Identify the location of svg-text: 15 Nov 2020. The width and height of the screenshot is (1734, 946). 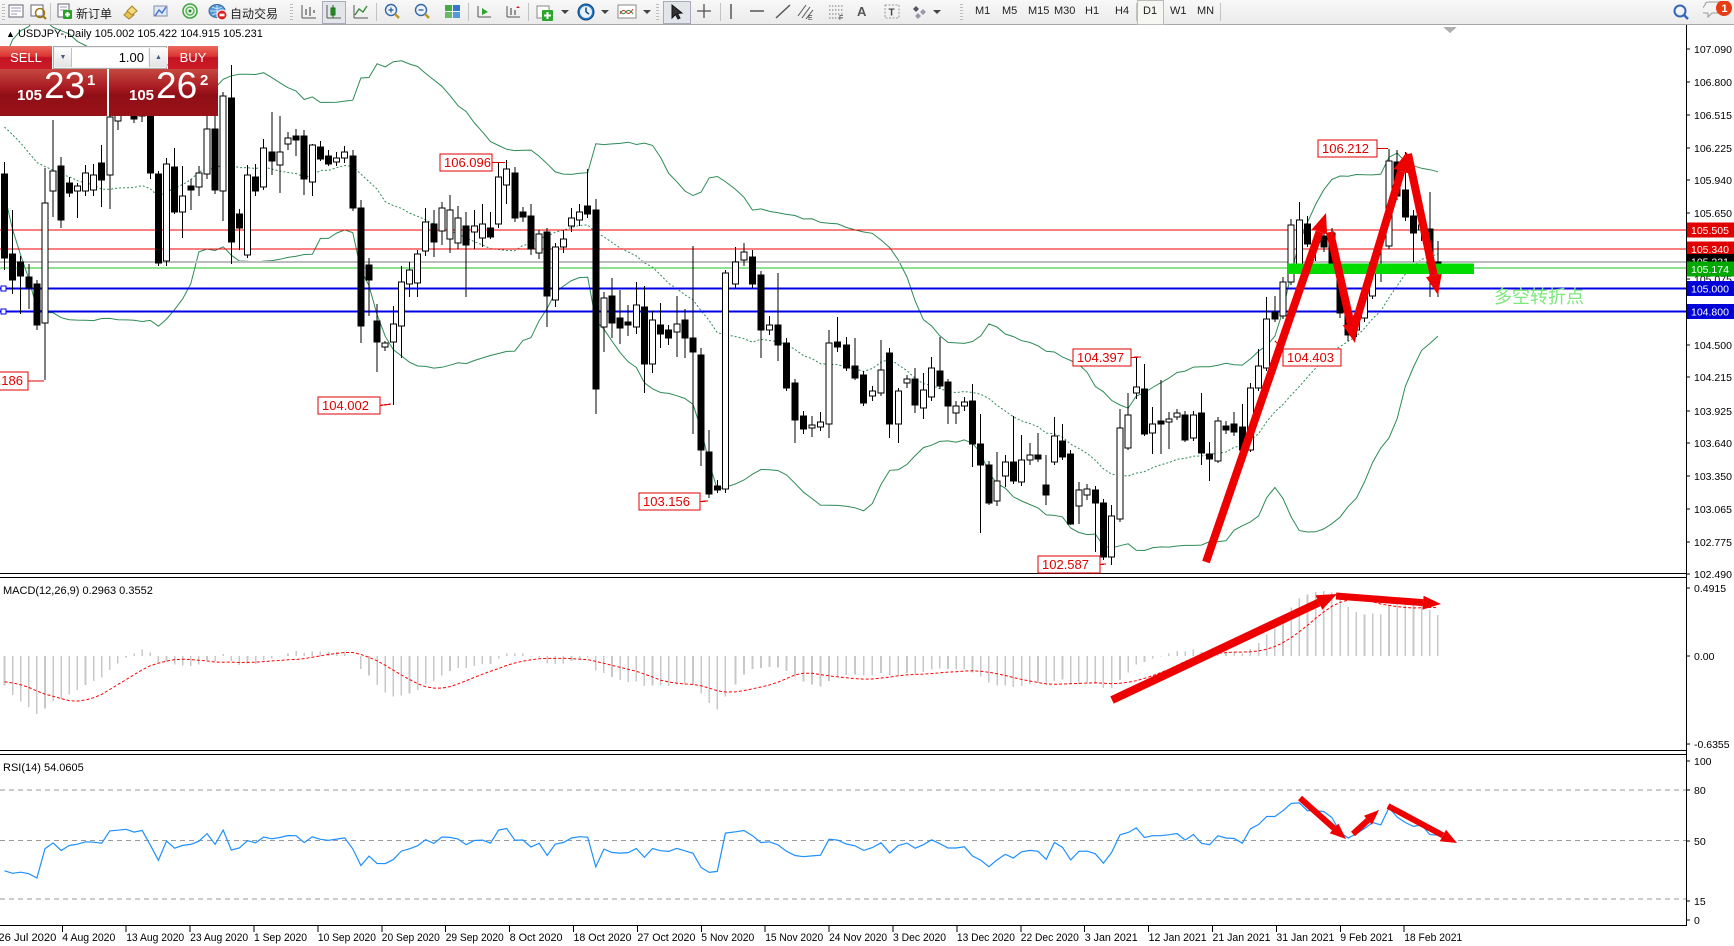
(794, 938).